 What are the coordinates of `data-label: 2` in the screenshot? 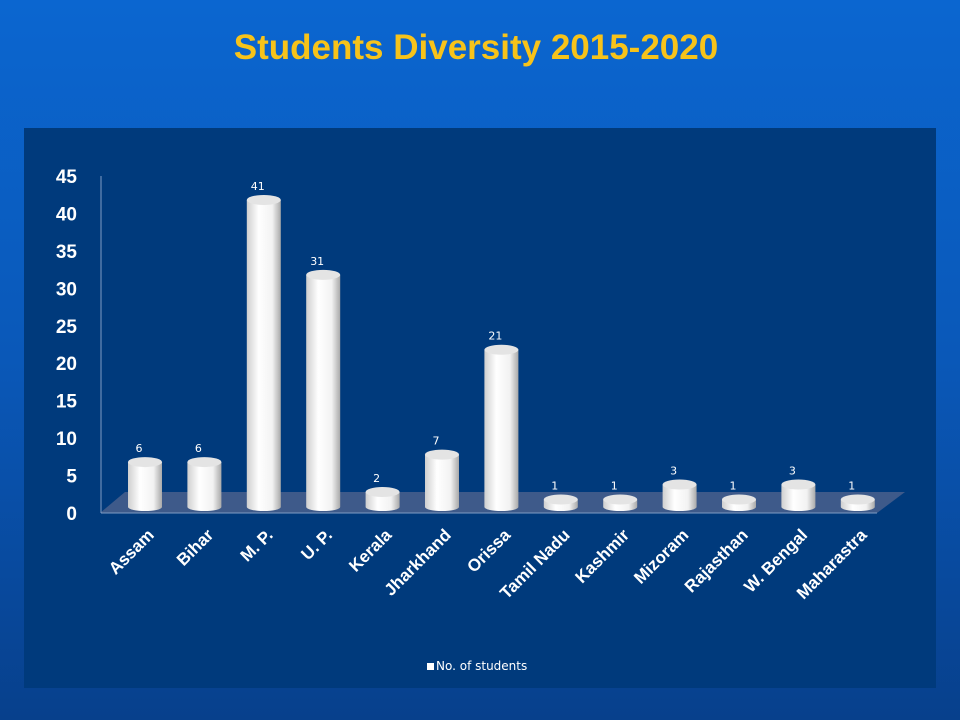 It's located at (376, 478).